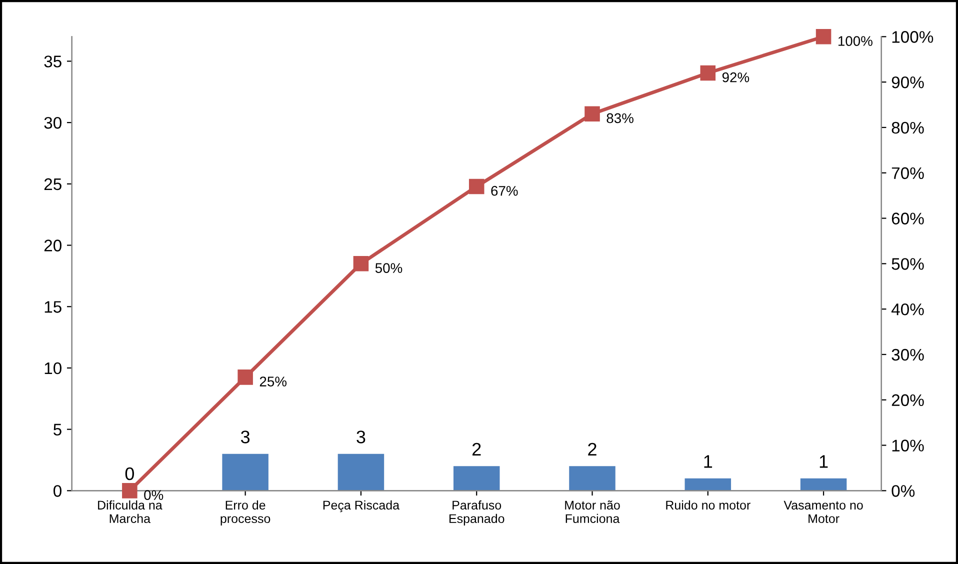 The image size is (958, 564). Describe the element at coordinates (908, 354) in the screenshot. I see `y2-tick-label: 30%` at that location.